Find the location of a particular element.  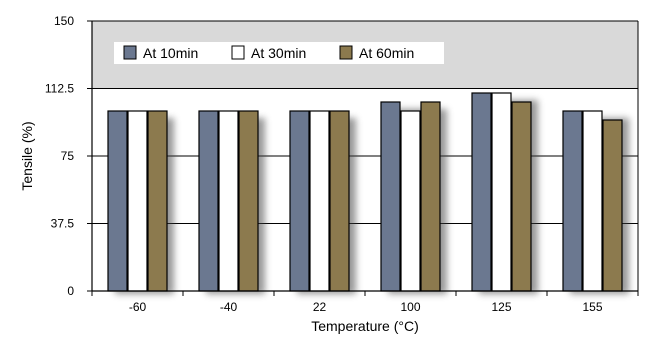

y-tick-label: 37.5 is located at coordinates (63, 224).